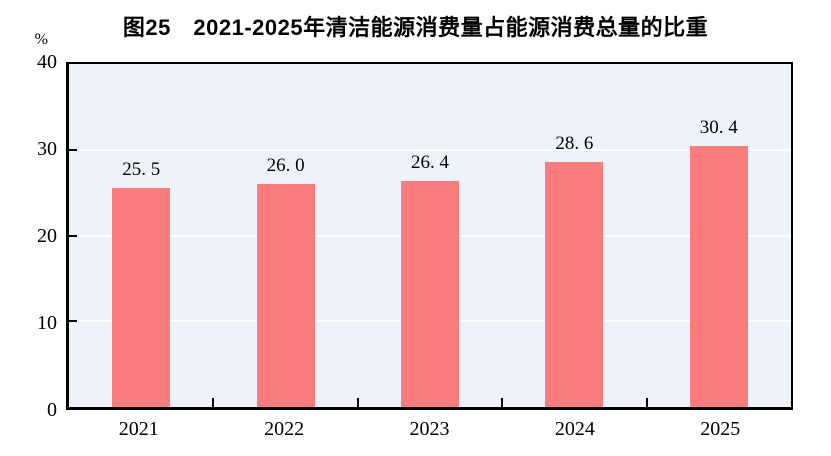 Image resolution: width=831 pixels, height=456 pixels. What do you see at coordinates (41, 39) in the screenshot?
I see `y-axis-unit-label: %` at bounding box center [41, 39].